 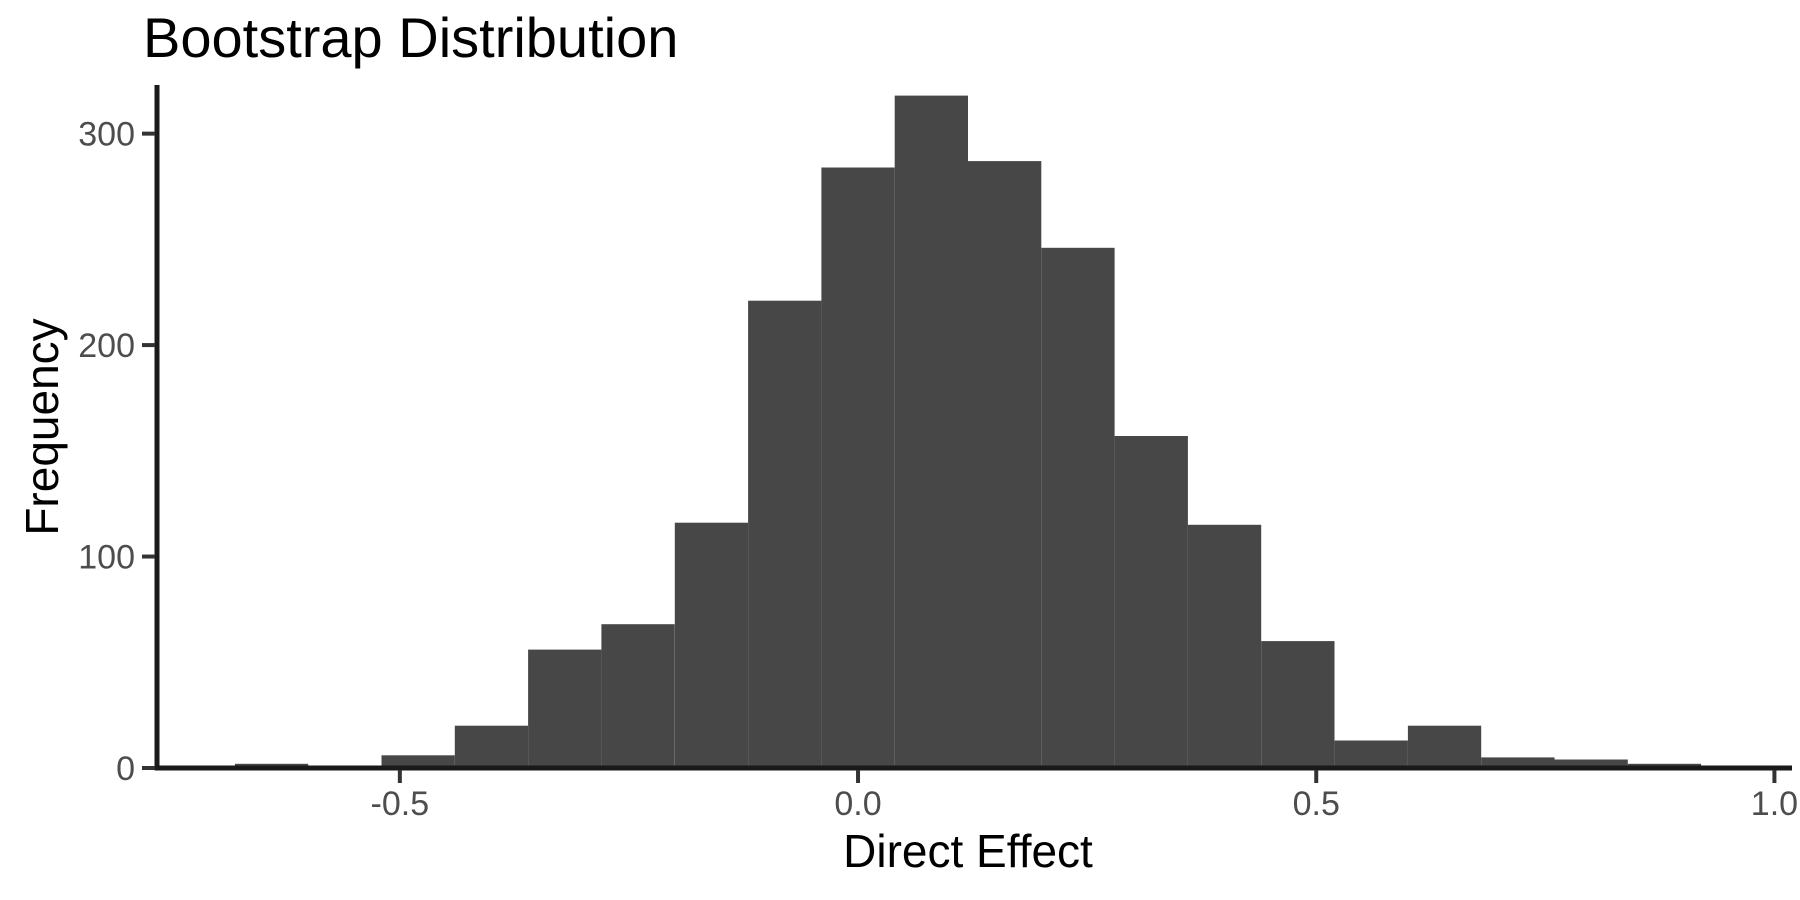 I want to click on y-axis-tick-label: 200, so click(x=106, y=346).